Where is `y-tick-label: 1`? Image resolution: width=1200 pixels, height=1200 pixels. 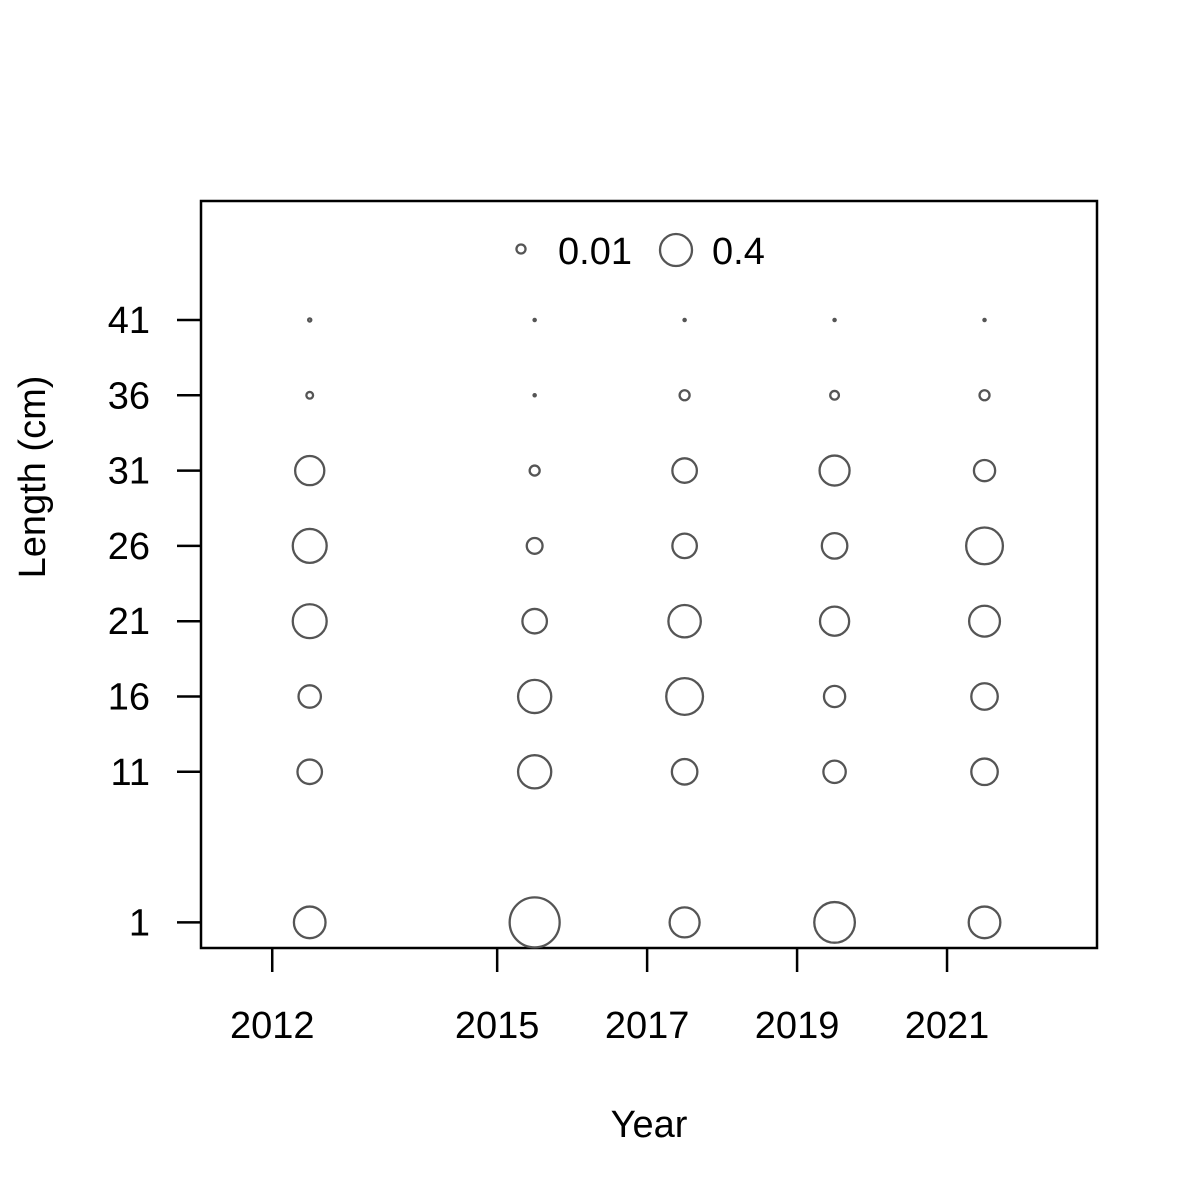 y-tick-label: 1 is located at coordinates (139, 923).